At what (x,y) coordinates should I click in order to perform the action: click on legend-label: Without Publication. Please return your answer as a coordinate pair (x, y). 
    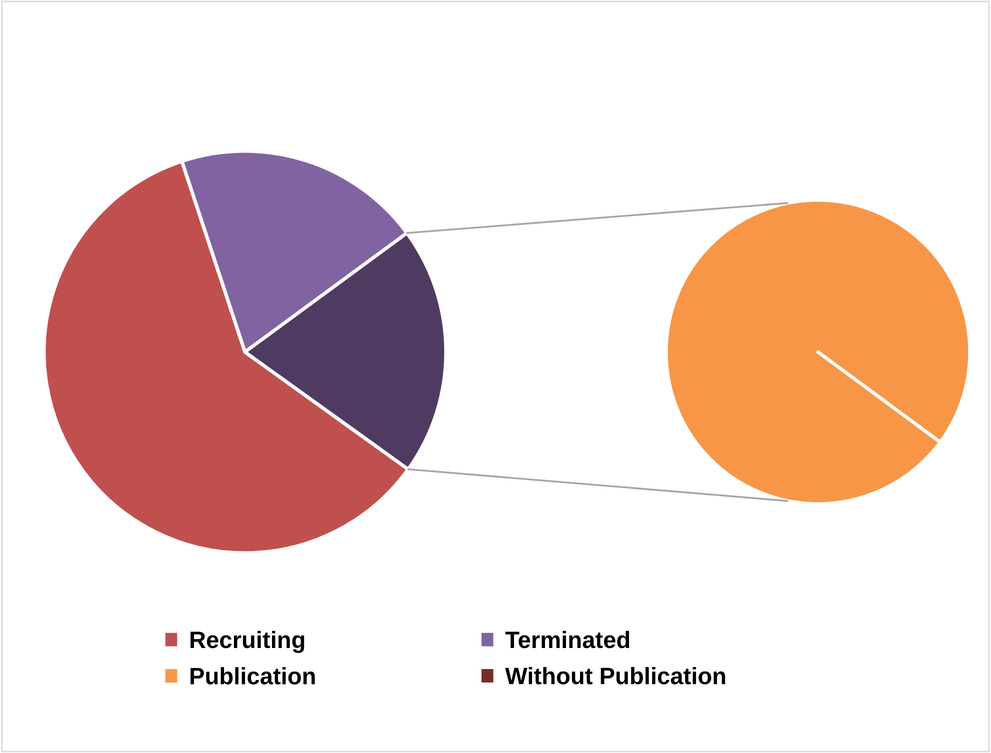
    Looking at the image, I should click on (615, 675).